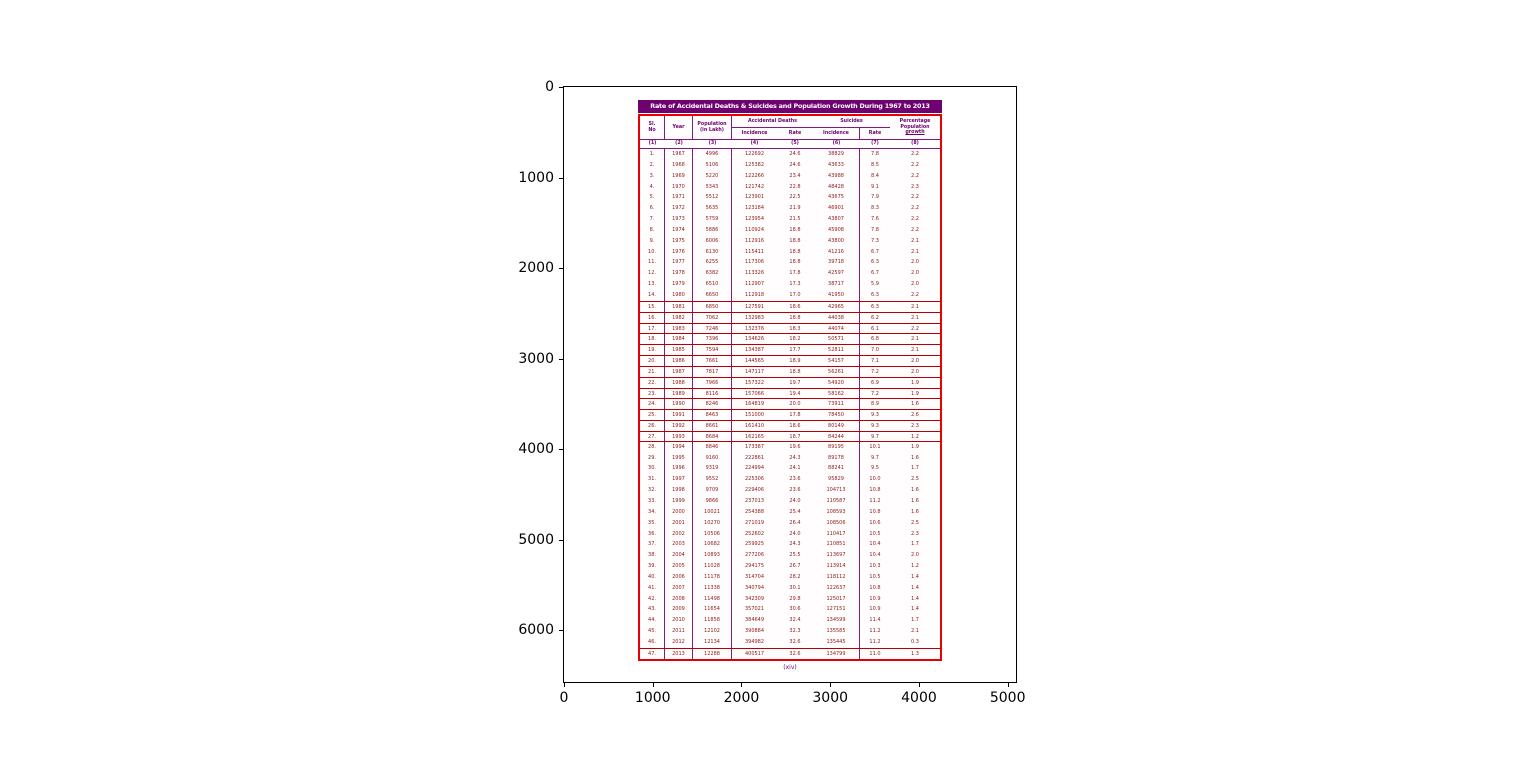 This screenshot has height=767, width=1536. I want to click on table-cell: 32.3, so click(795, 631).